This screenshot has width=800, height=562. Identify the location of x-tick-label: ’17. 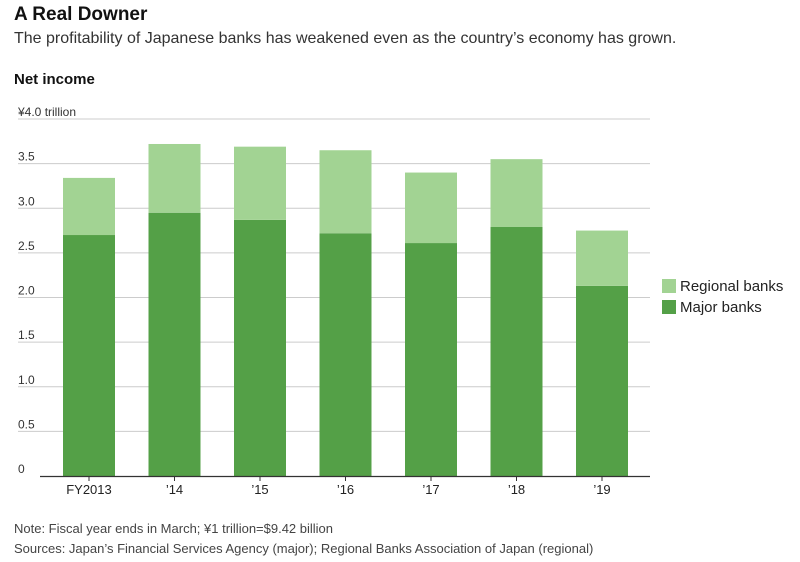
(430, 489).